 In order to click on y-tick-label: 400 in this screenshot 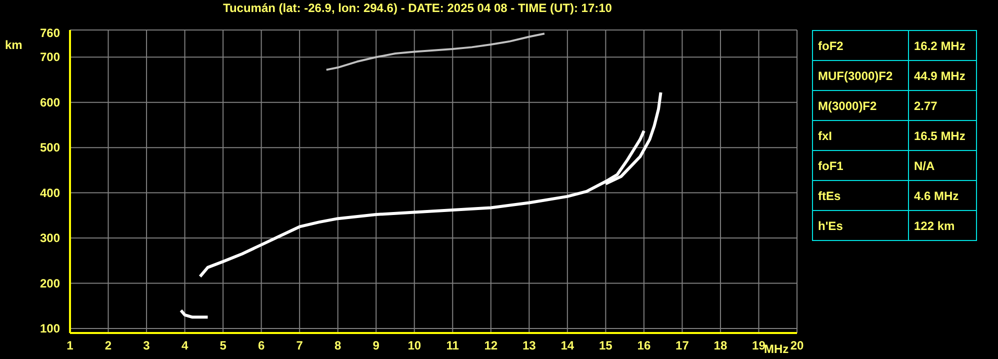, I will do `click(50, 193)`.